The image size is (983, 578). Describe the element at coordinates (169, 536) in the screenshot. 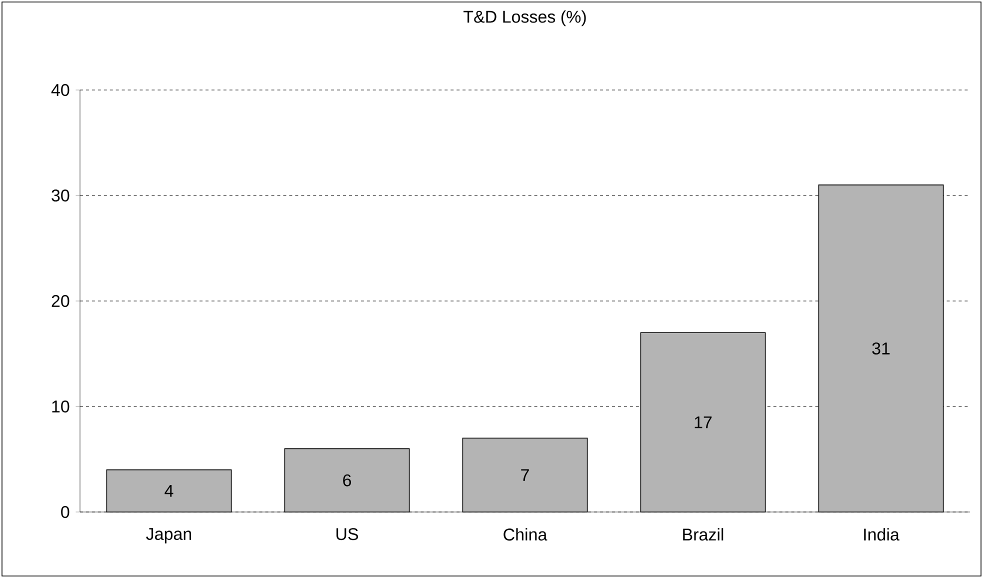

I see `x-tick-label: Japan` at that location.